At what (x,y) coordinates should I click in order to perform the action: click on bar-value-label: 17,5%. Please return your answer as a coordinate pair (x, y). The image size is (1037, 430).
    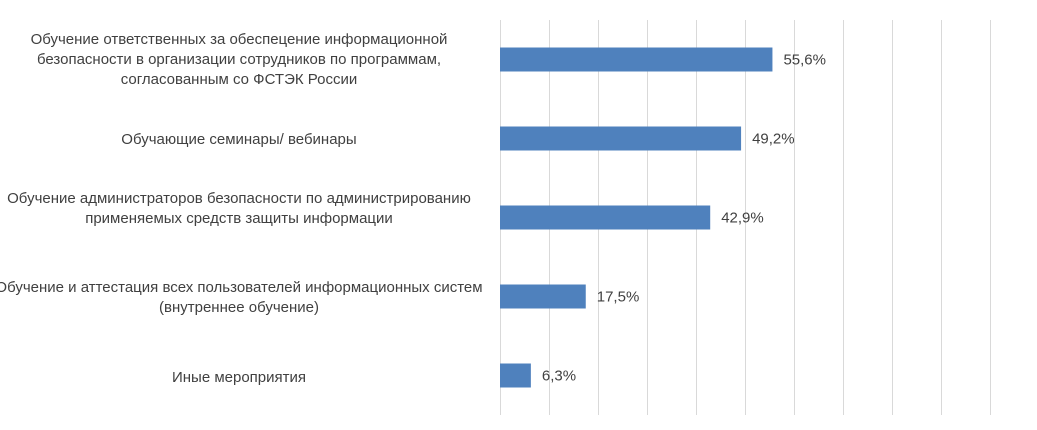
    Looking at the image, I should click on (618, 297).